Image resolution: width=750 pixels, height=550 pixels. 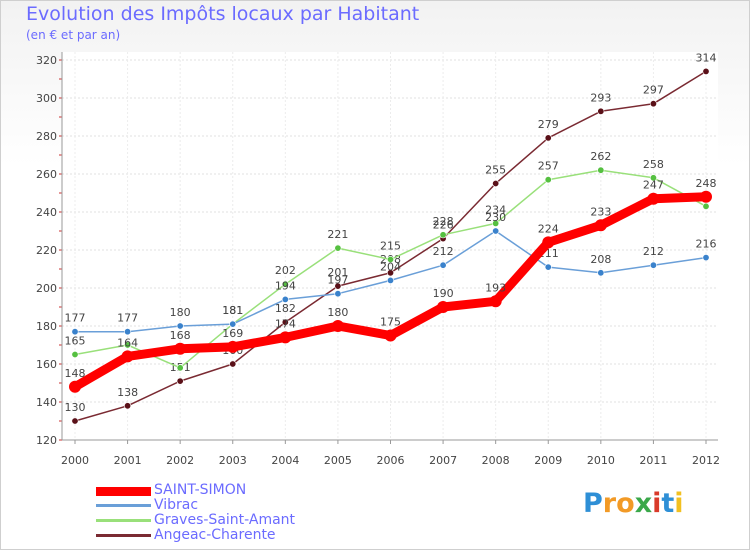 What do you see at coordinates (706, 244) in the screenshot?
I see `data-label: 216` at bounding box center [706, 244].